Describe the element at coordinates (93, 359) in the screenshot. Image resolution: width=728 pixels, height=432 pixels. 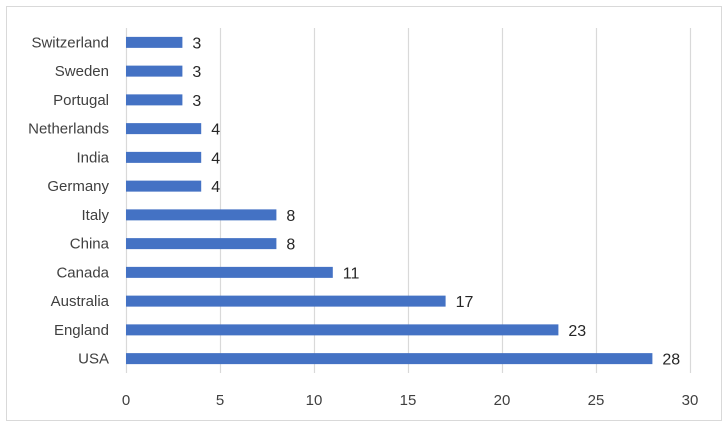
I see `category-label: USA` at that location.